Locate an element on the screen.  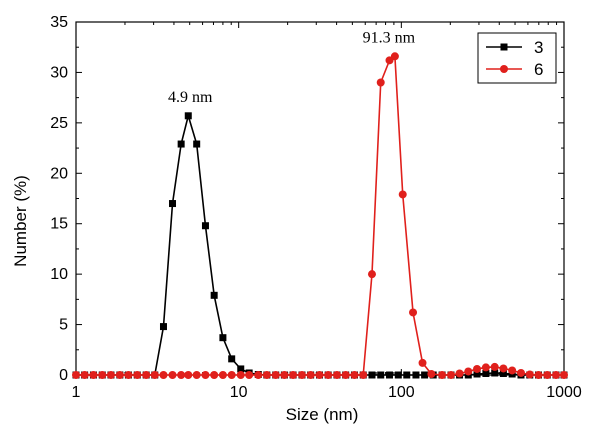
peak-annotation: 4.9 nm is located at coordinates (190, 97).